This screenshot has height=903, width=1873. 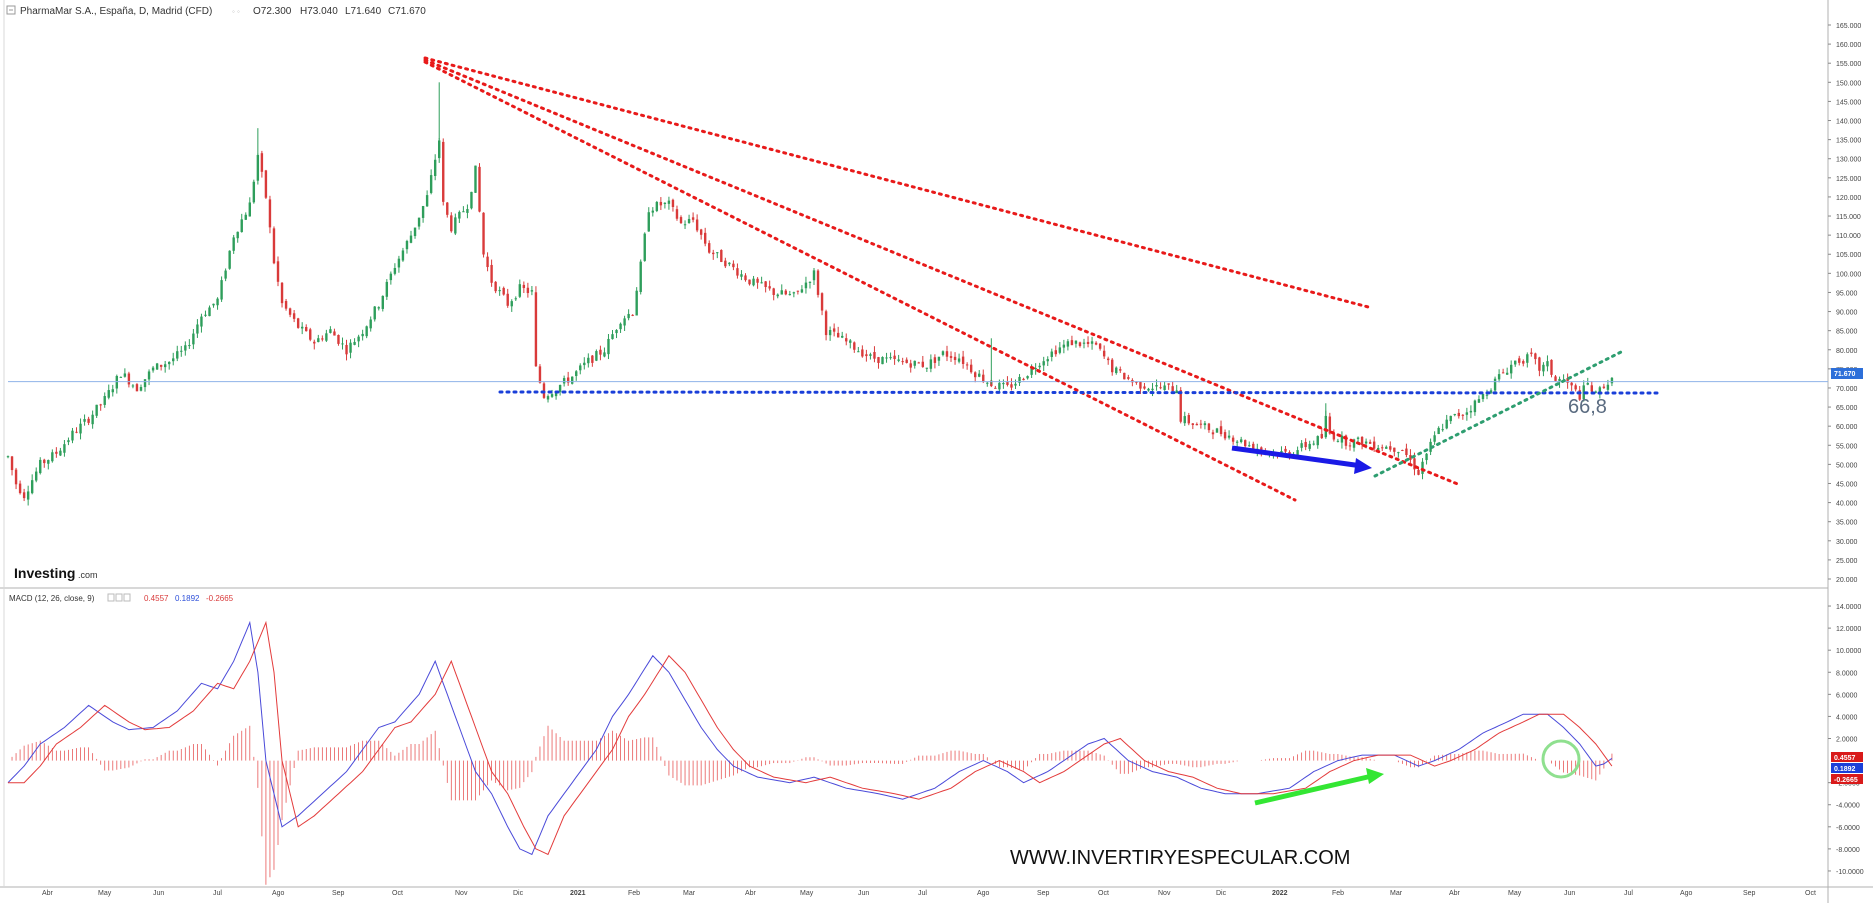 What do you see at coordinates (1848, 236) in the screenshot?
I see `price-tick-label: 110.000` at bounding box center [1848, 236].